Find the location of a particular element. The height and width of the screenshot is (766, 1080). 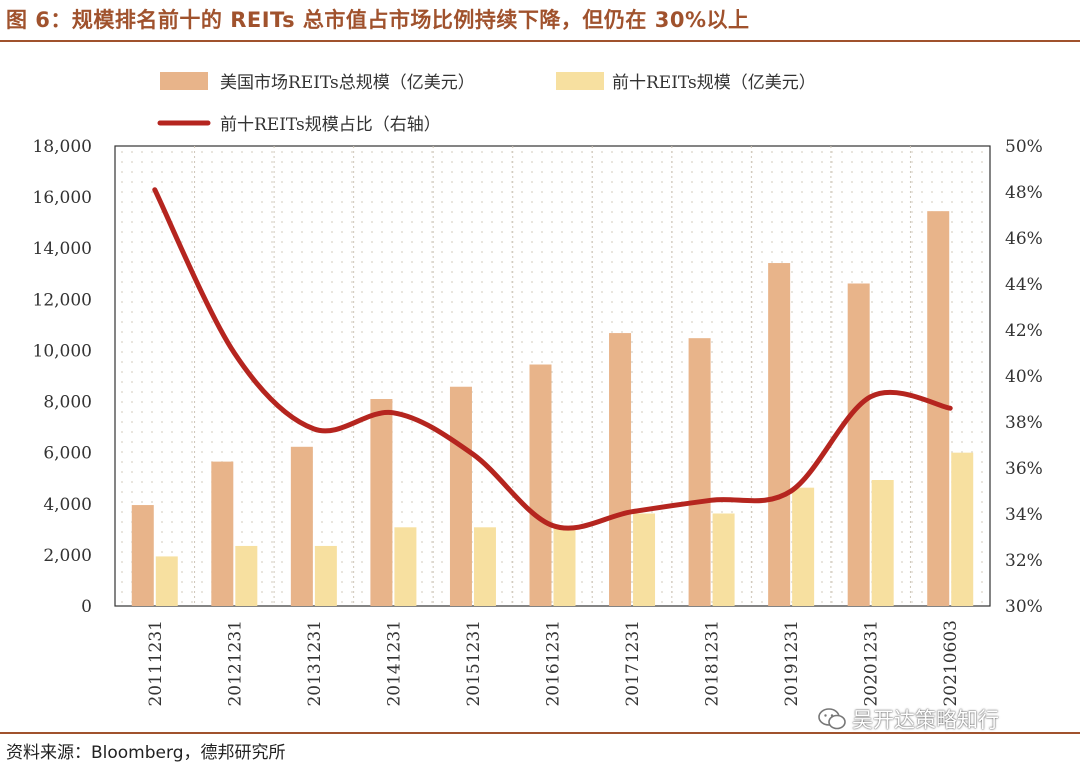

x-axis-tick-label: 20171231 is located at coordinates (633, 663).